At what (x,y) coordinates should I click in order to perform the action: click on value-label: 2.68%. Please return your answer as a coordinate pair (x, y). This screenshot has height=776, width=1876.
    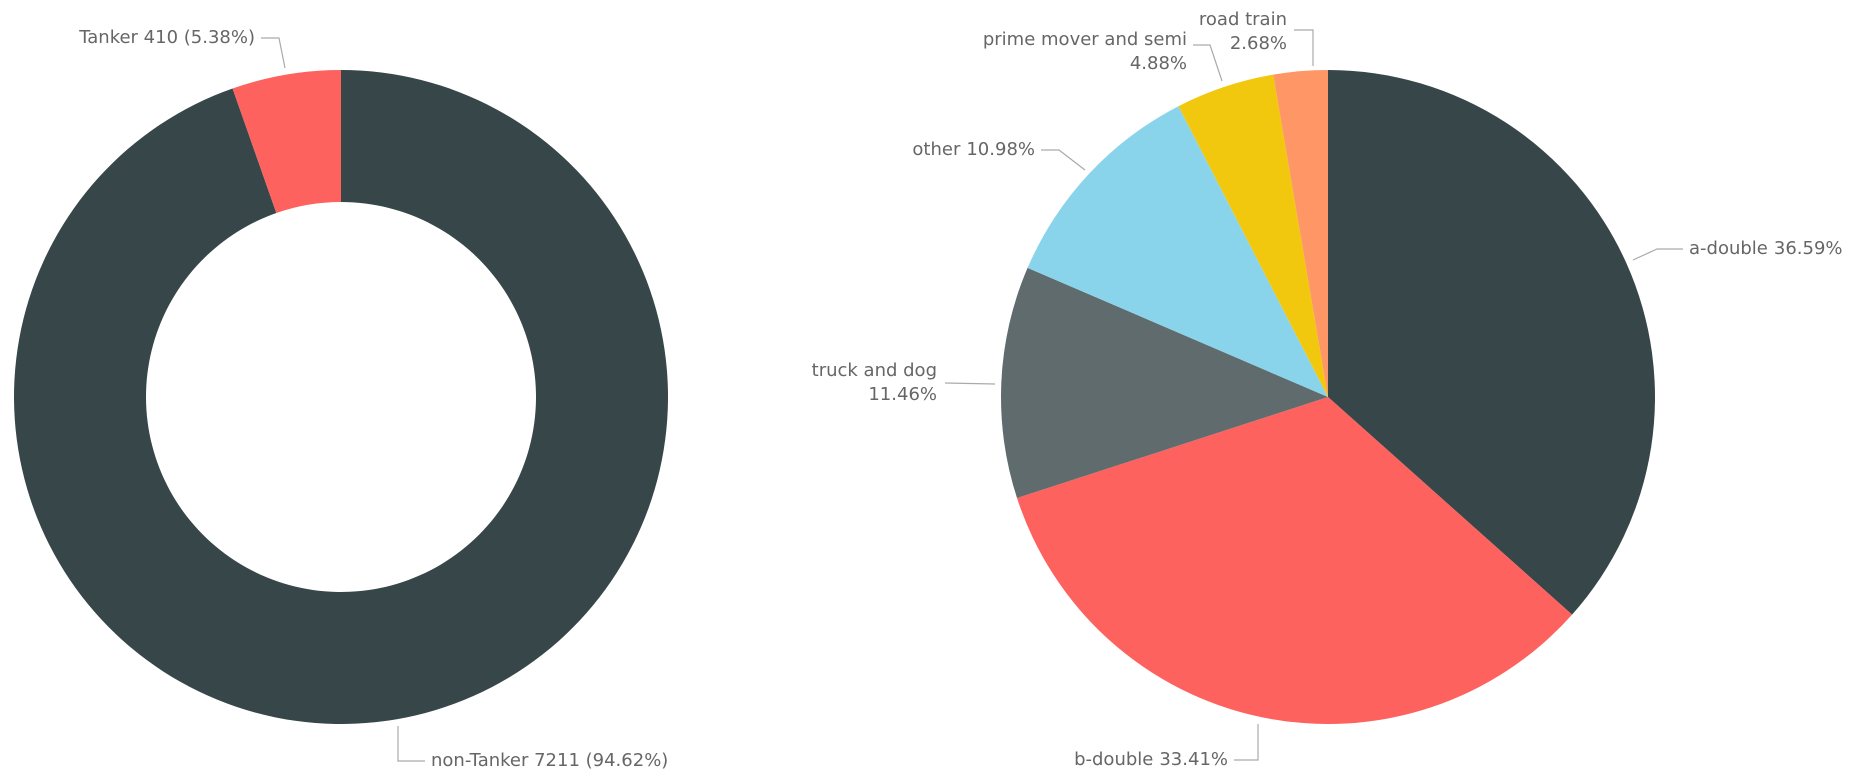
    Looking at the image, I should click on (1258, 43).